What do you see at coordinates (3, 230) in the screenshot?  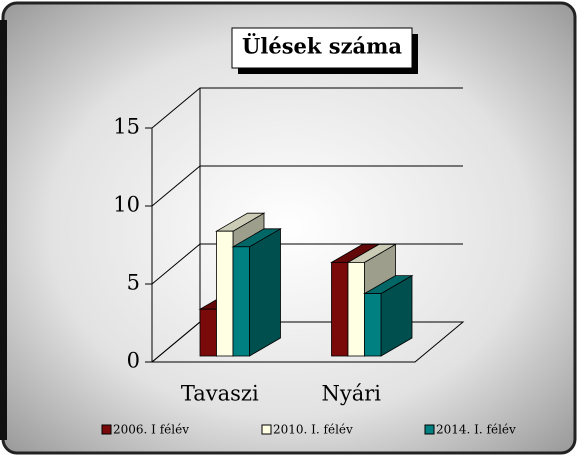 I see `panel-edge` at bounding box center [3, 230].